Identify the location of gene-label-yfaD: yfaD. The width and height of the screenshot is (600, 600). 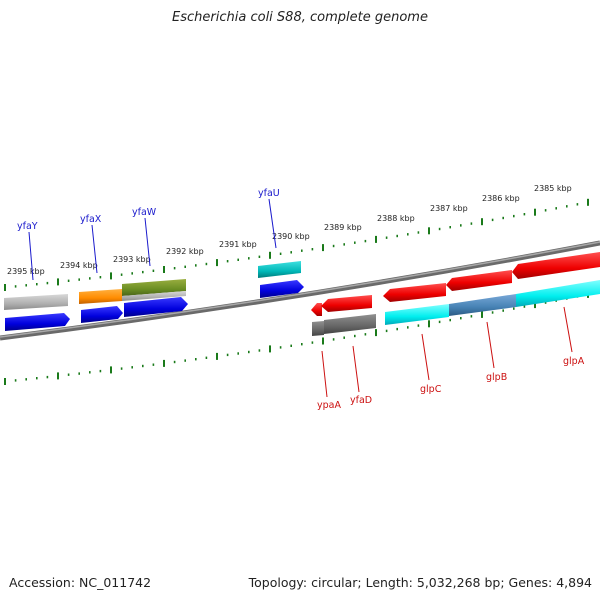
(361, 400).